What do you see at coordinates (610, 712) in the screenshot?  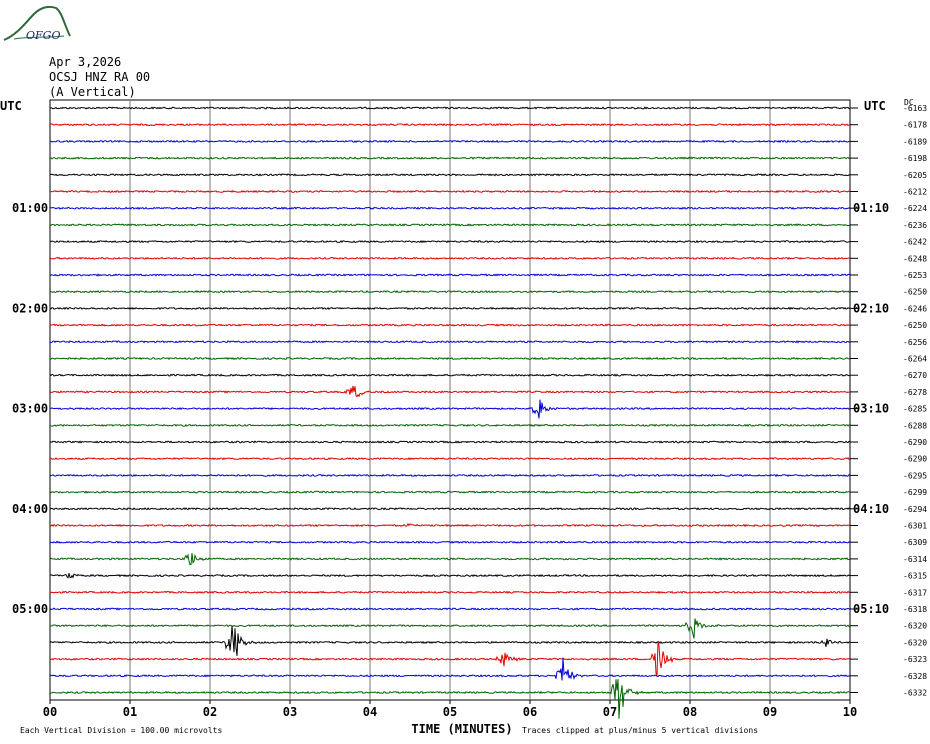 I see `x-tick-label: 07` at bounding box center [610, 712].